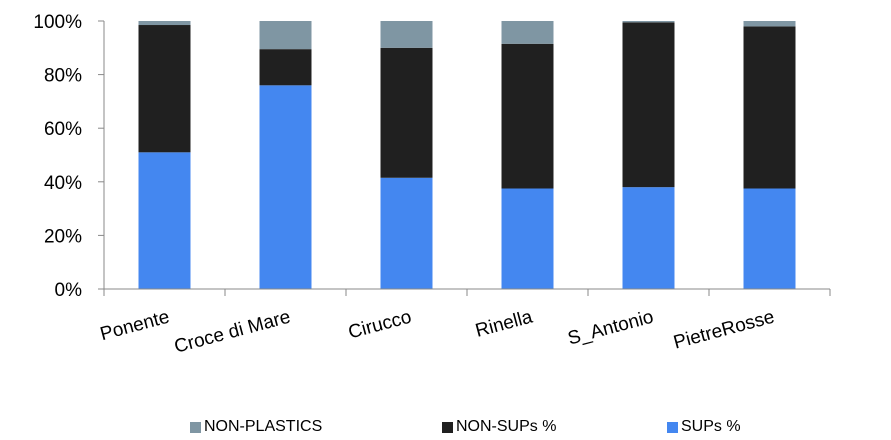 The height and width of the screenshot is (440, 891). Describe the element at coordinates (285, 35) in the screenshot. I see `bar-segment-non-plastics-croce-di-mare` at that location.